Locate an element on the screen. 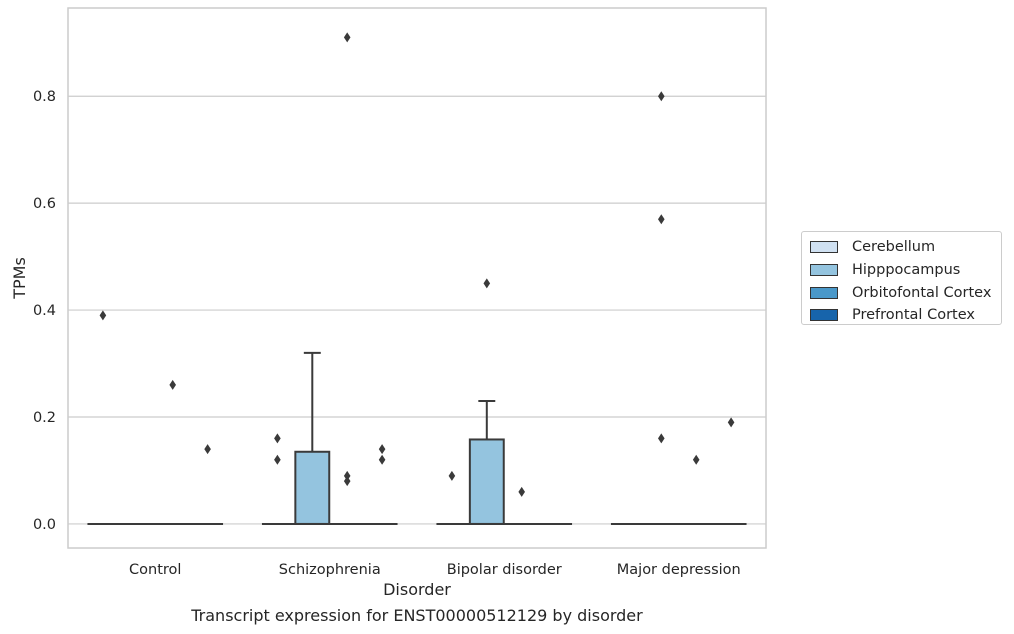 This screenshot has height=634, width=1014. legend-item: Prefrontal Cortex is located at coordinates (901, 315).